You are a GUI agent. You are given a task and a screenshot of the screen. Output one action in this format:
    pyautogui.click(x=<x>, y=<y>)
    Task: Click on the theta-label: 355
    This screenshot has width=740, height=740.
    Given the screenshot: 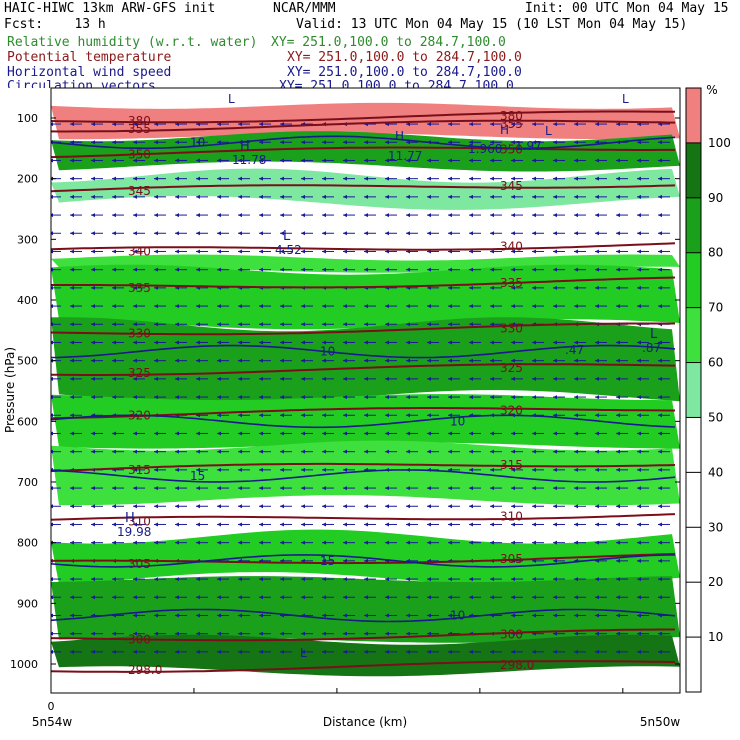 What is the action you would take?
    pyautogui.click(x=139, y=129)
    